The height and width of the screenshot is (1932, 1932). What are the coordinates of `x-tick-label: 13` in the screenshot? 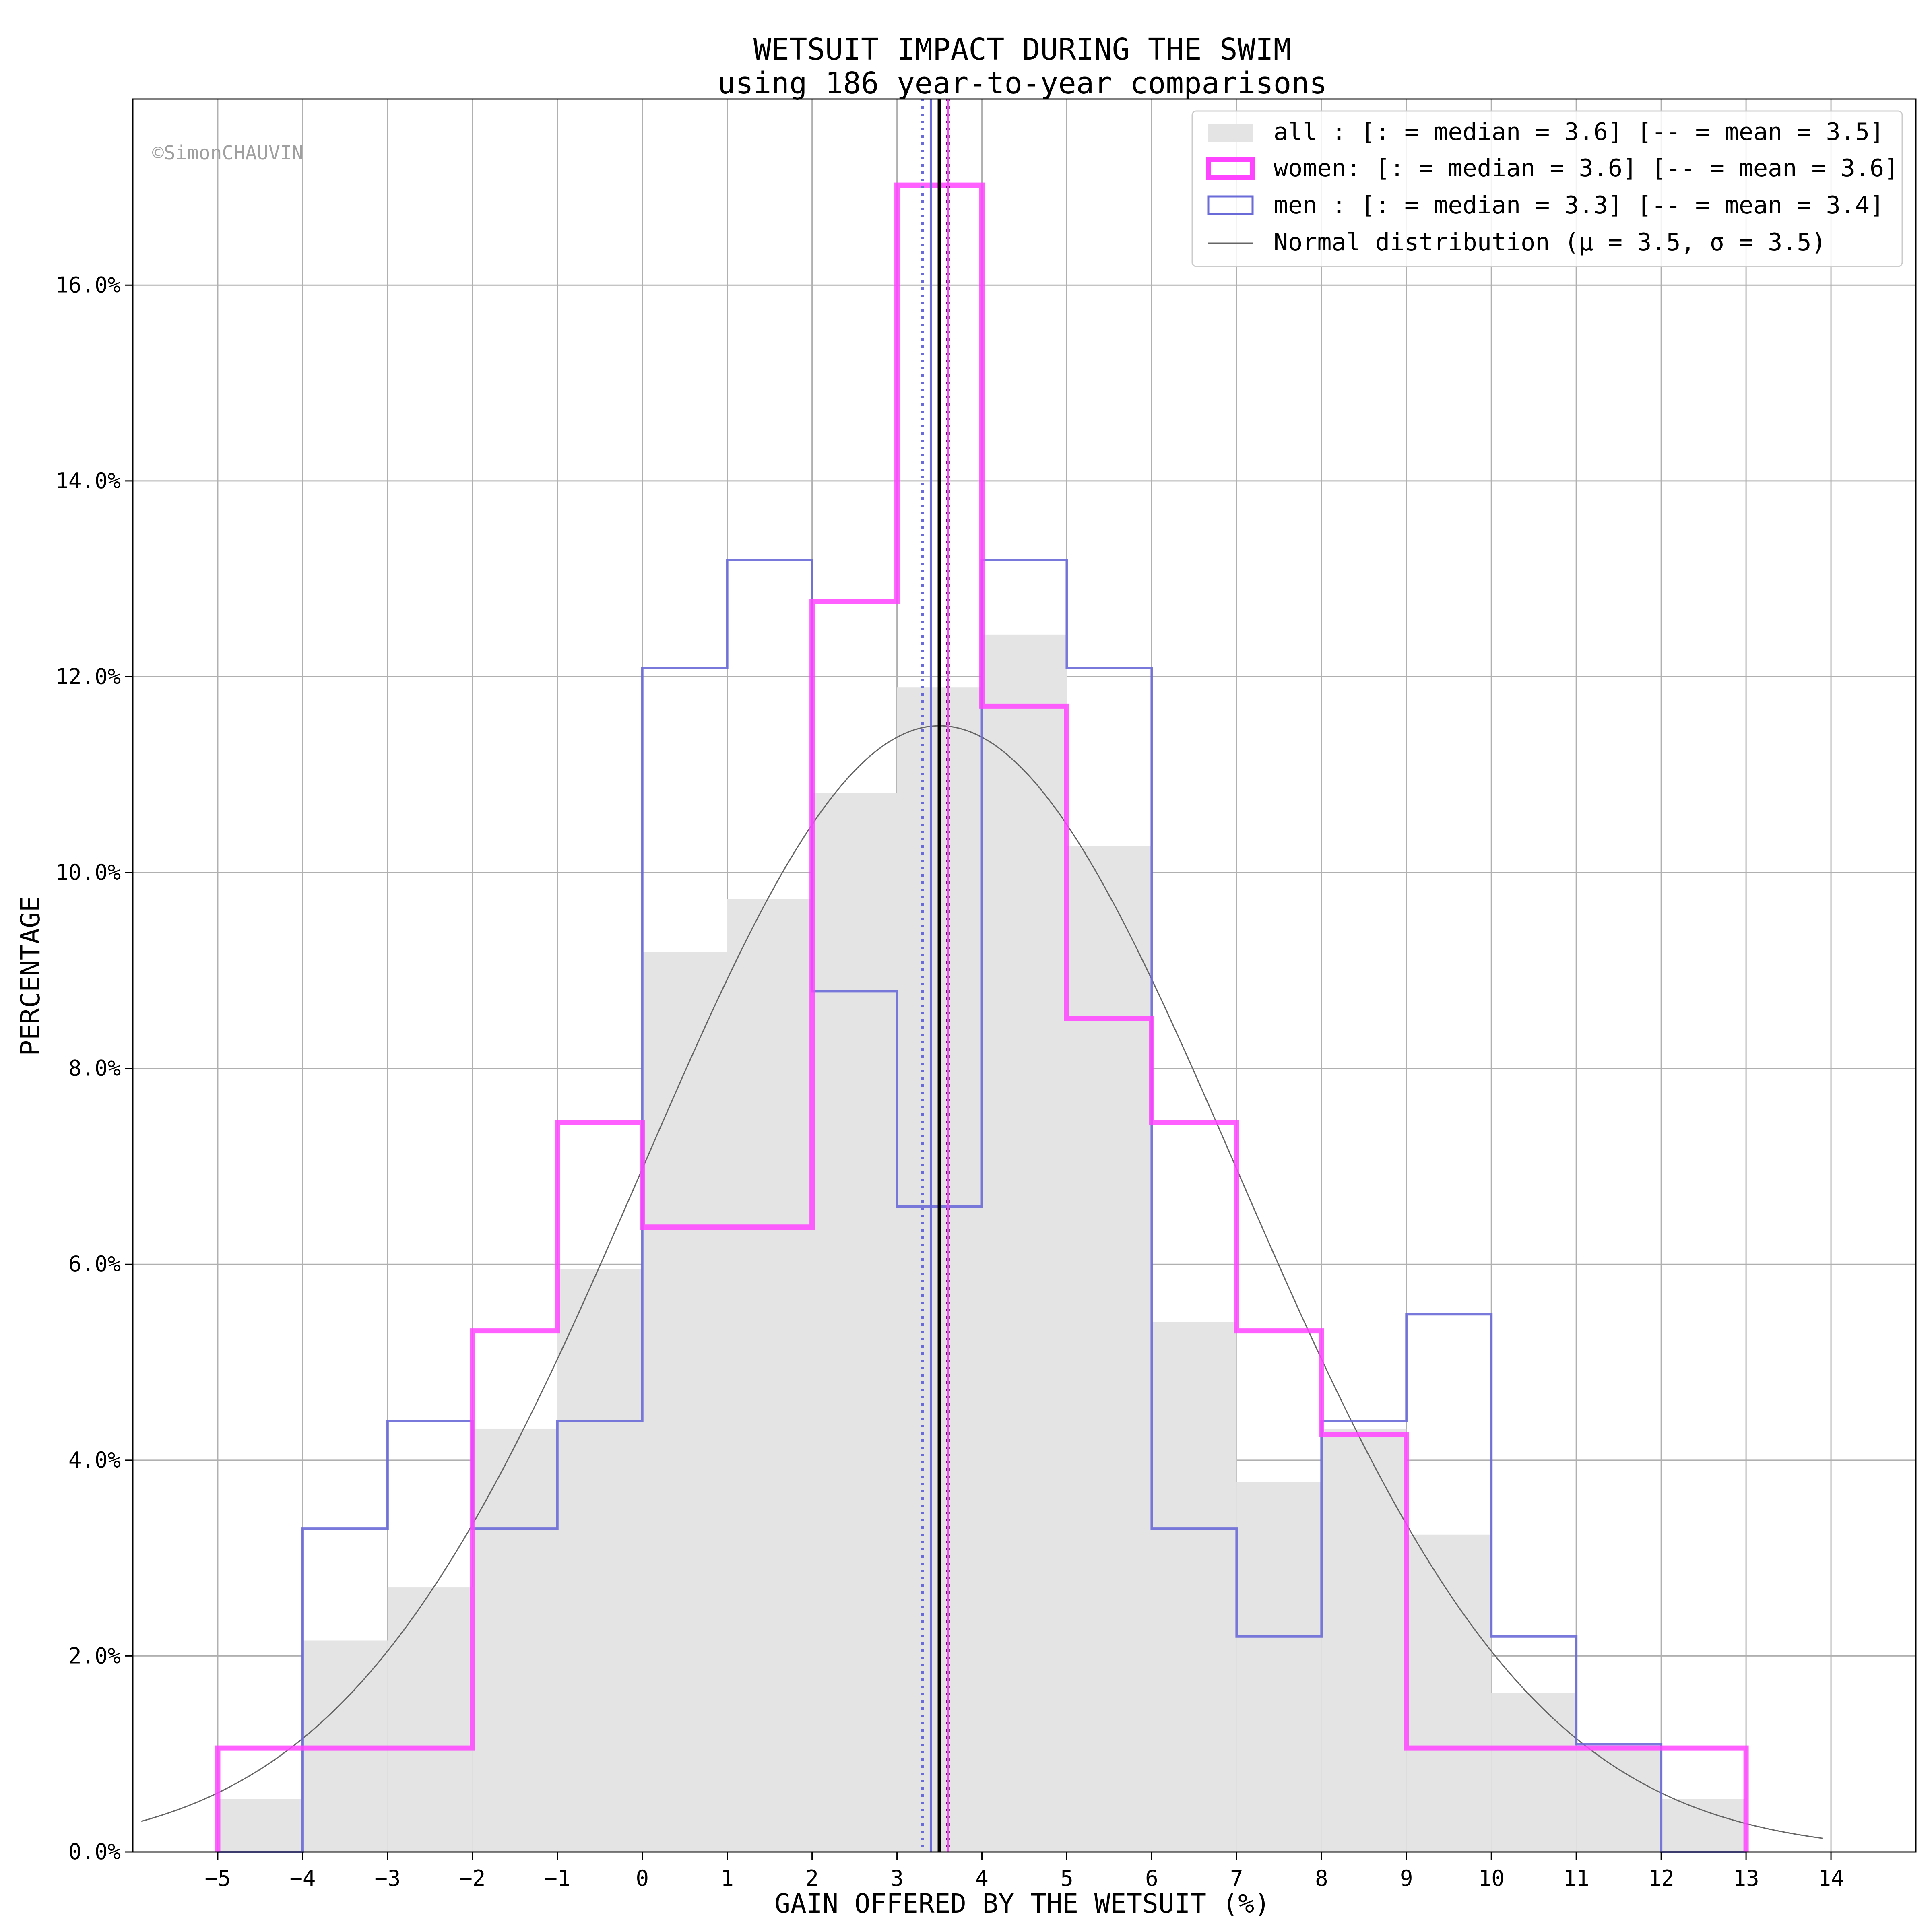 It's located at (1746, 1878).